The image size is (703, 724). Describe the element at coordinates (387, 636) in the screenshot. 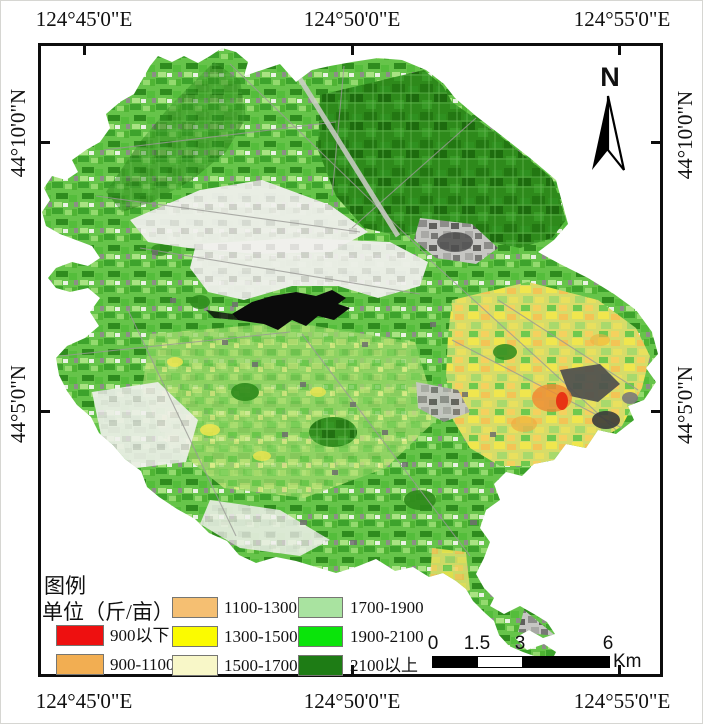

I see `legend-label-1900-2100: 1900-2100` at that location.